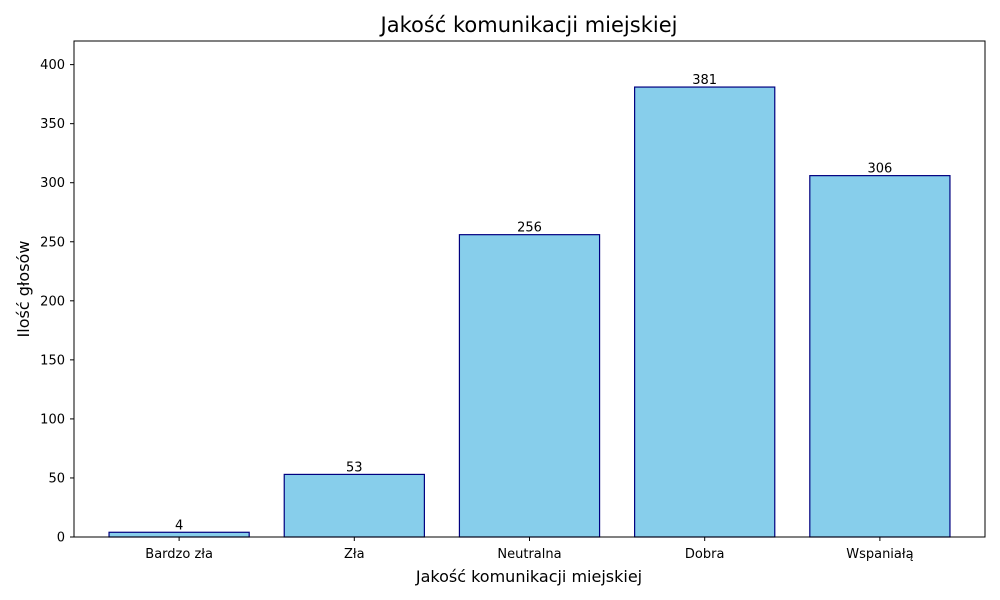 This screenshot has height=600, width=1000. I want to click on y-axis: 0 50 100 150 200 250 300 350 400, so click(57, 302).